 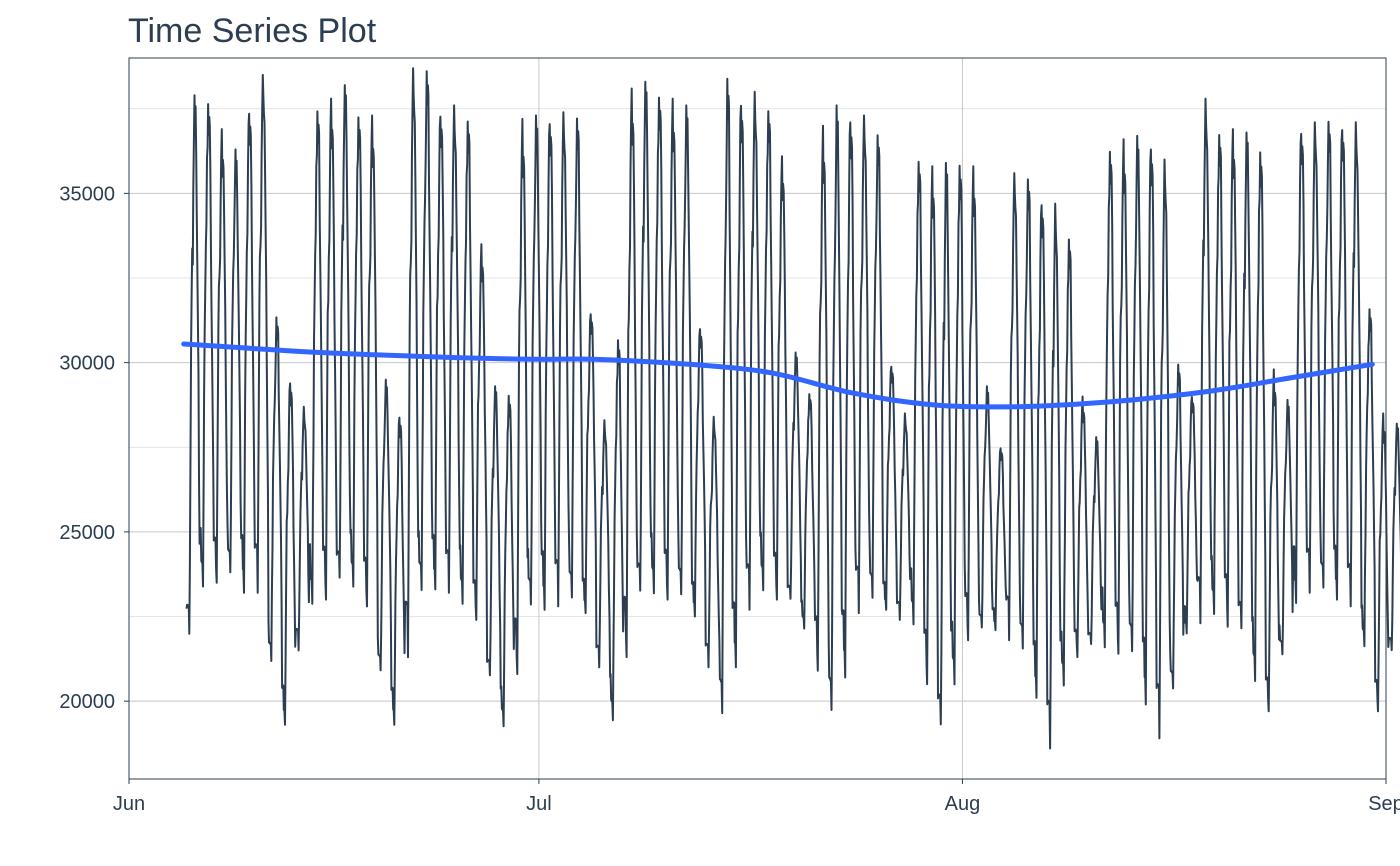 What do you see at coordinates (963, 804) in the screenshot?
I see `x-tick-label: Aug` at bounding box center [963, 804].